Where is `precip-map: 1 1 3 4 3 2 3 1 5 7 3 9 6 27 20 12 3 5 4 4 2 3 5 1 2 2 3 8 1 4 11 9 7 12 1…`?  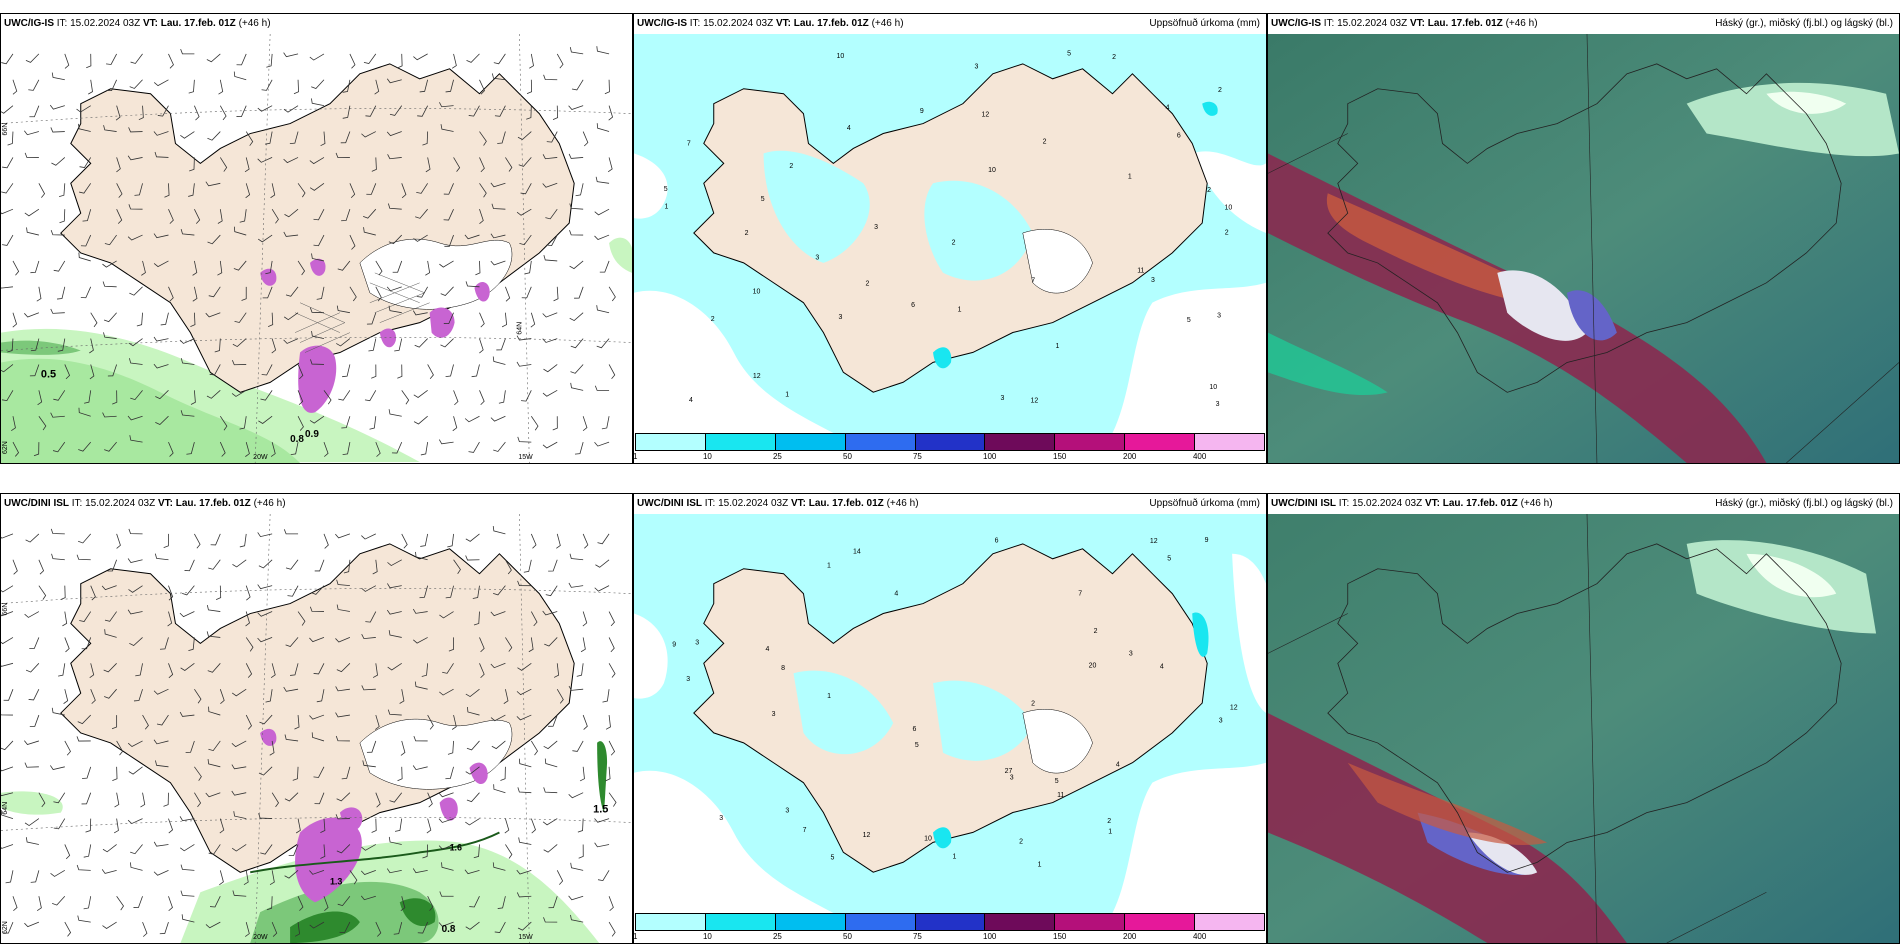 precip-map: 1 1 3 4 3 2 3 1 5 7 3 9 6 27 20 12 3 5 4 4 2 3 5 1 2 2 3 8 1 4 11 9 7 12 1… is located at coordinates (950, 713).